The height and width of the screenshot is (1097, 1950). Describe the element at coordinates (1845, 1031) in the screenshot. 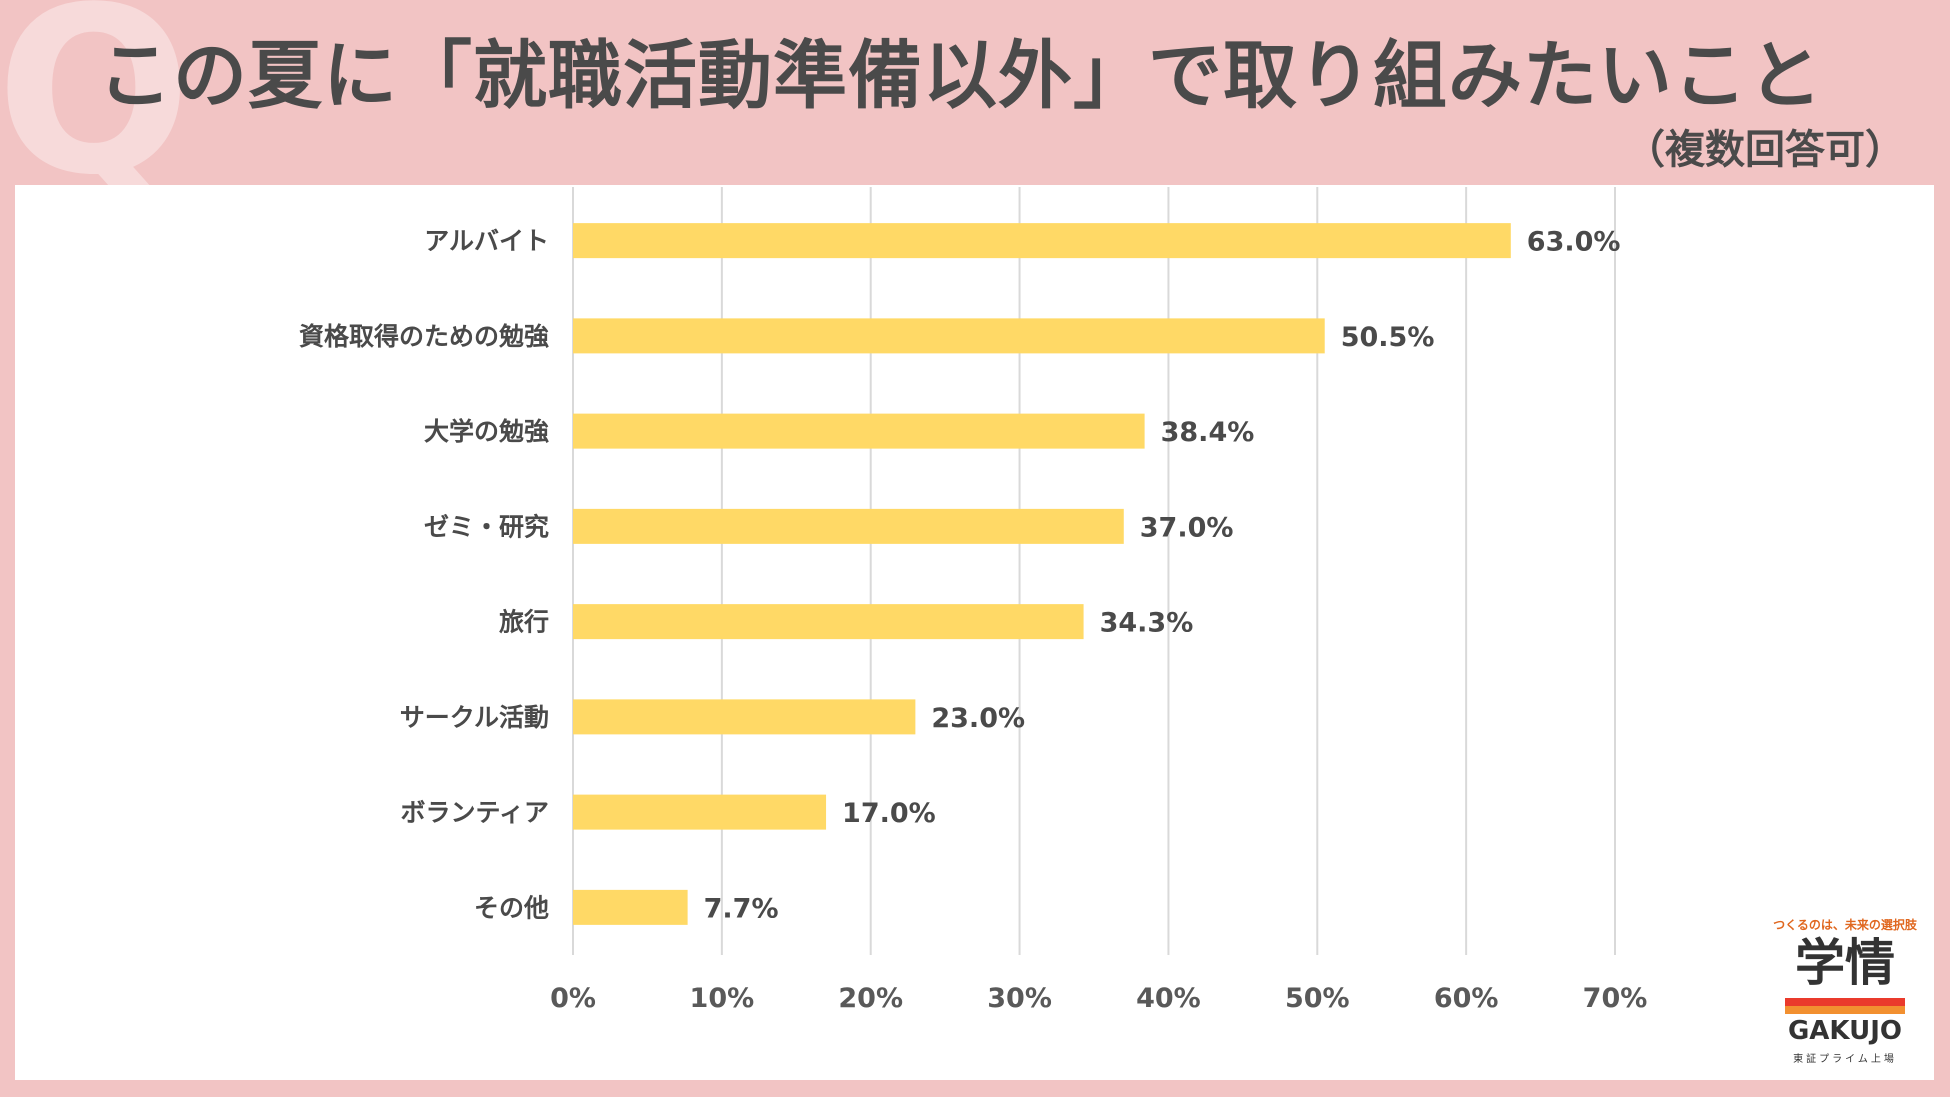

I see `logo-name: GAKUJO` at that location.